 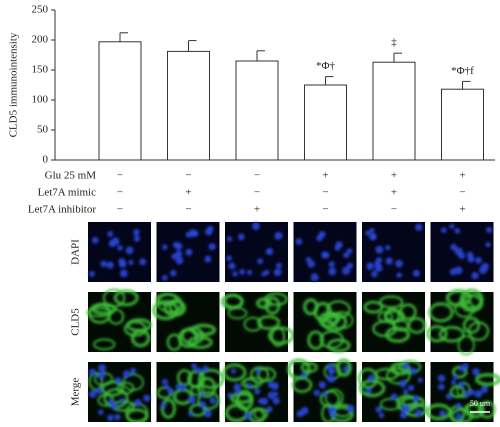 I want to click on y-tick-label: 50, so click(x=43, y=130).